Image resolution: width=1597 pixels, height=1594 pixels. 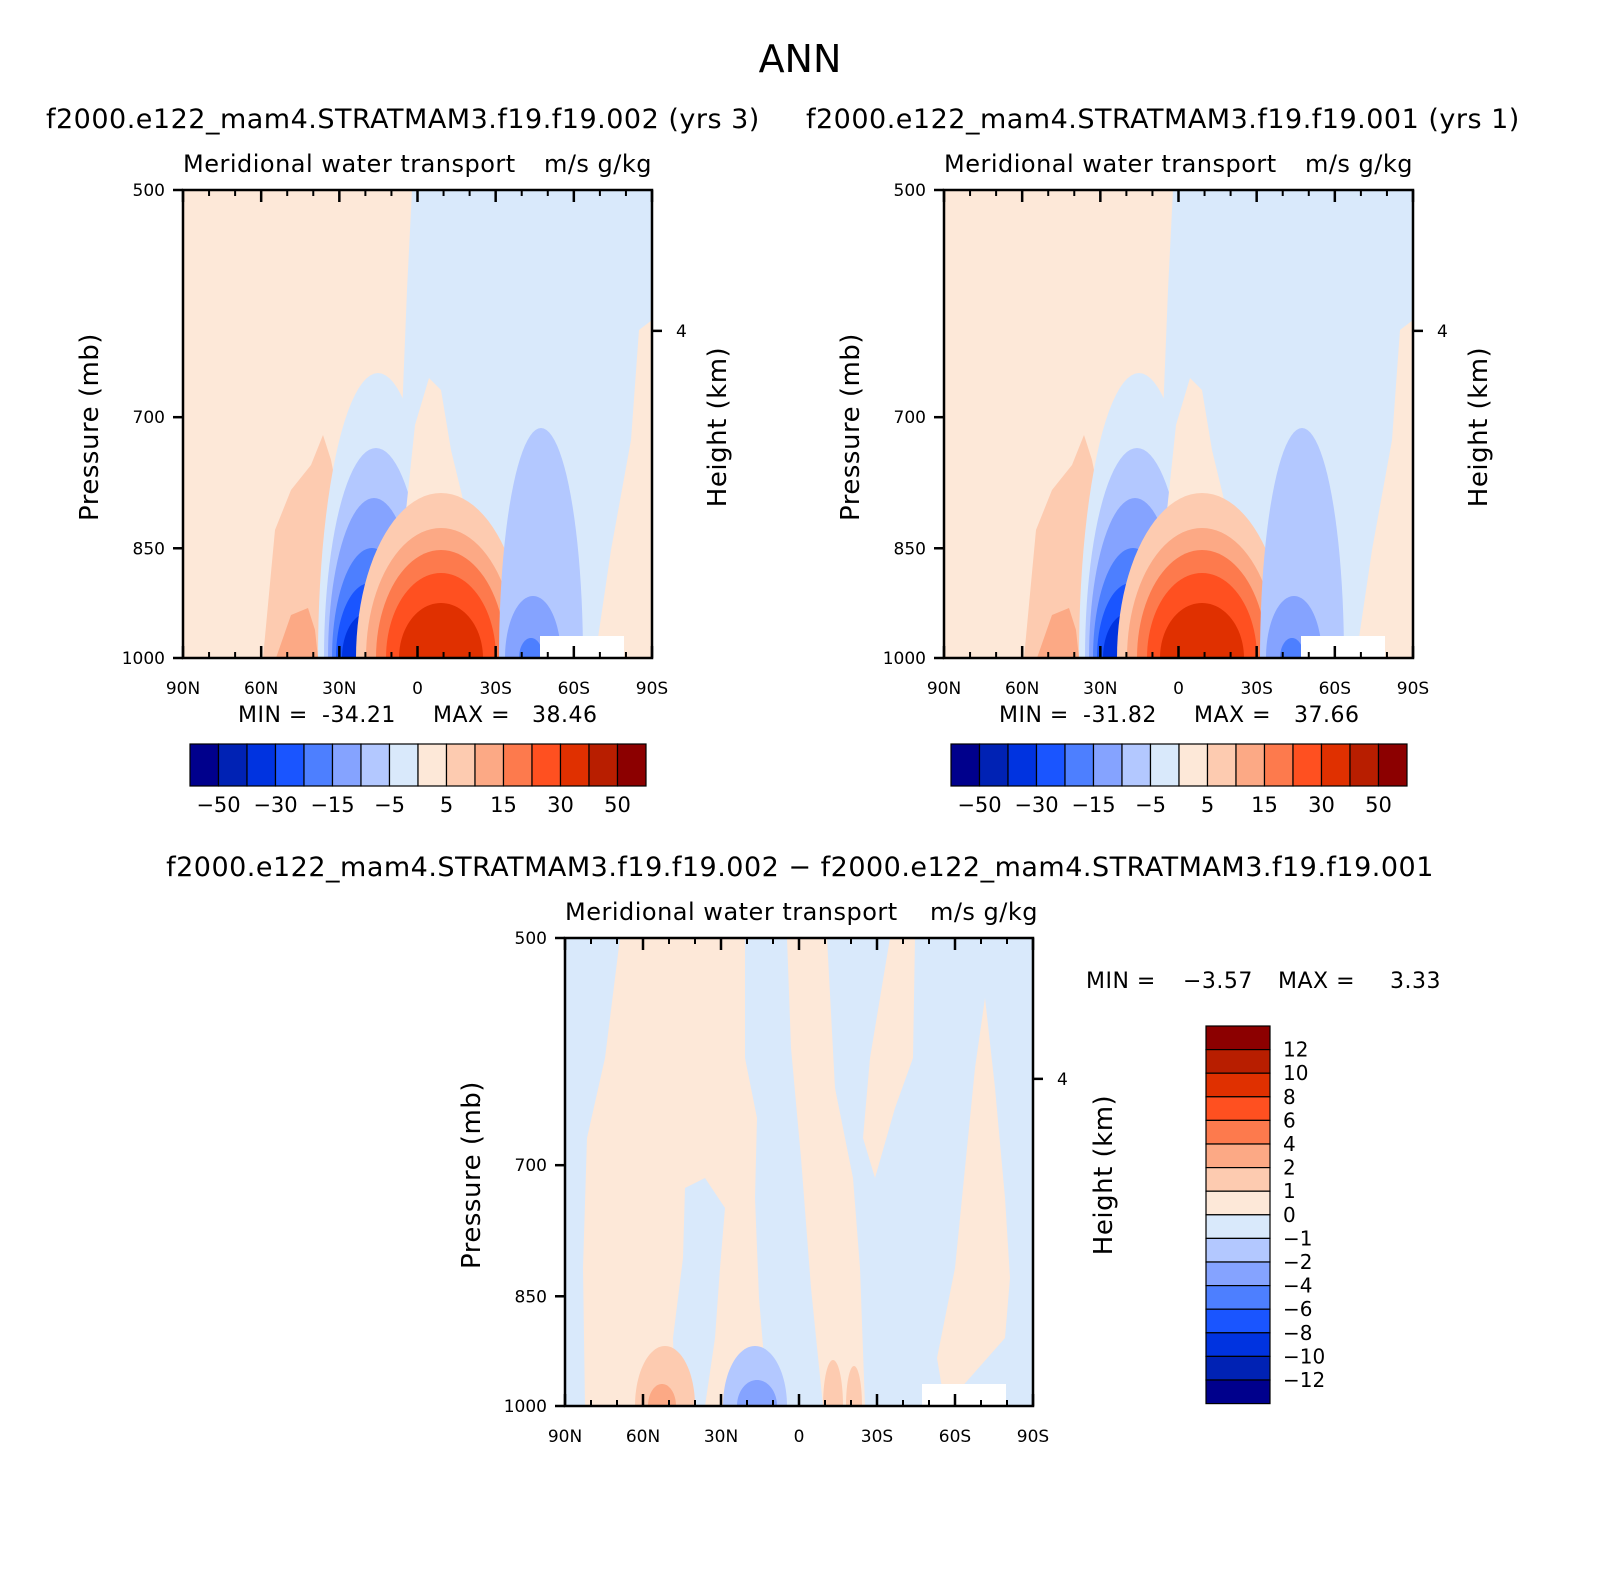 What do you see at coordinates (417, 715) in the screenshot?
I see `panel-1-minmax: MIN = -34.21 MAX = 38.46` at bounding box center [417, 715].